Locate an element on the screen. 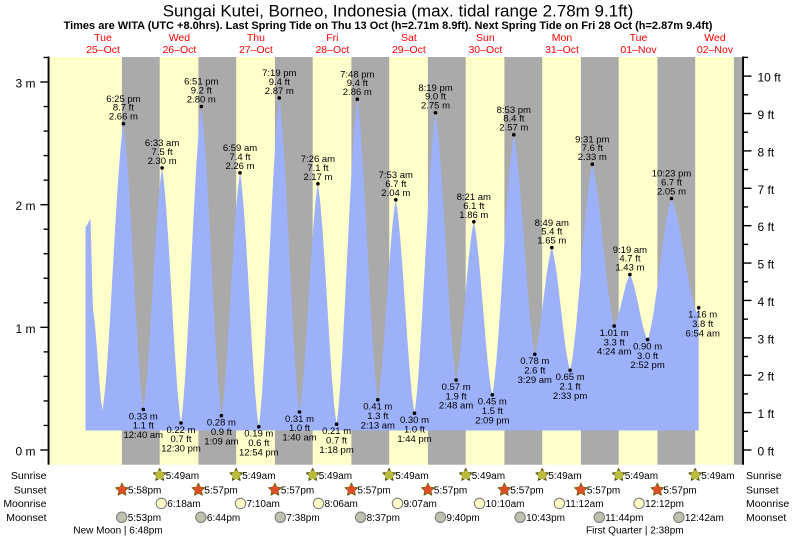 This screenshot has width=793, height=539. svg-text: 2.87 m is located at coordinates (279, 91).